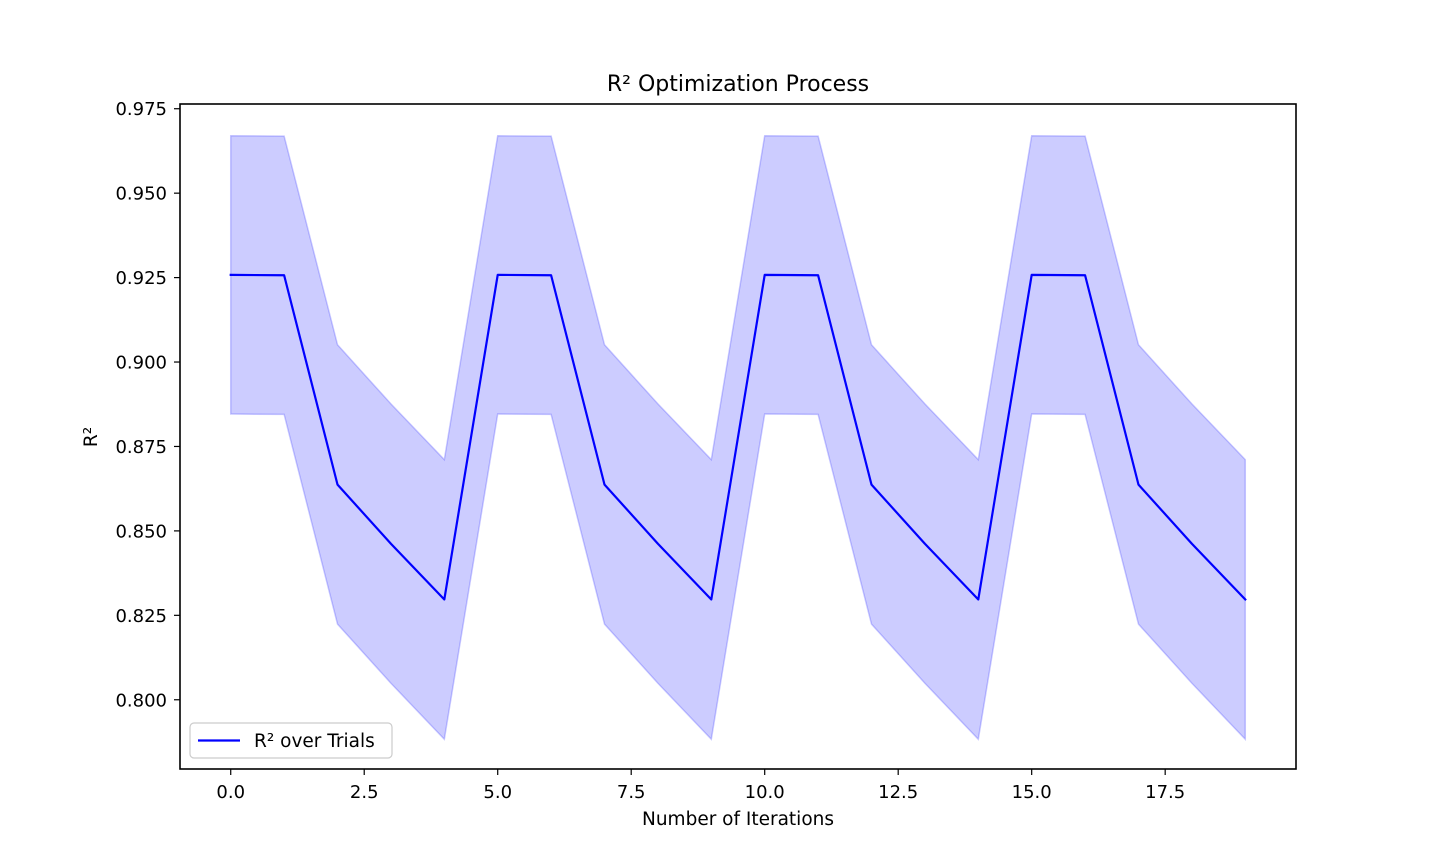 This screenshot has height=864, width=1440. What do you see at coordinates (91, 437) in the screenshot?
I see `y-axis-label: R²` at bounding box center [91, 437].